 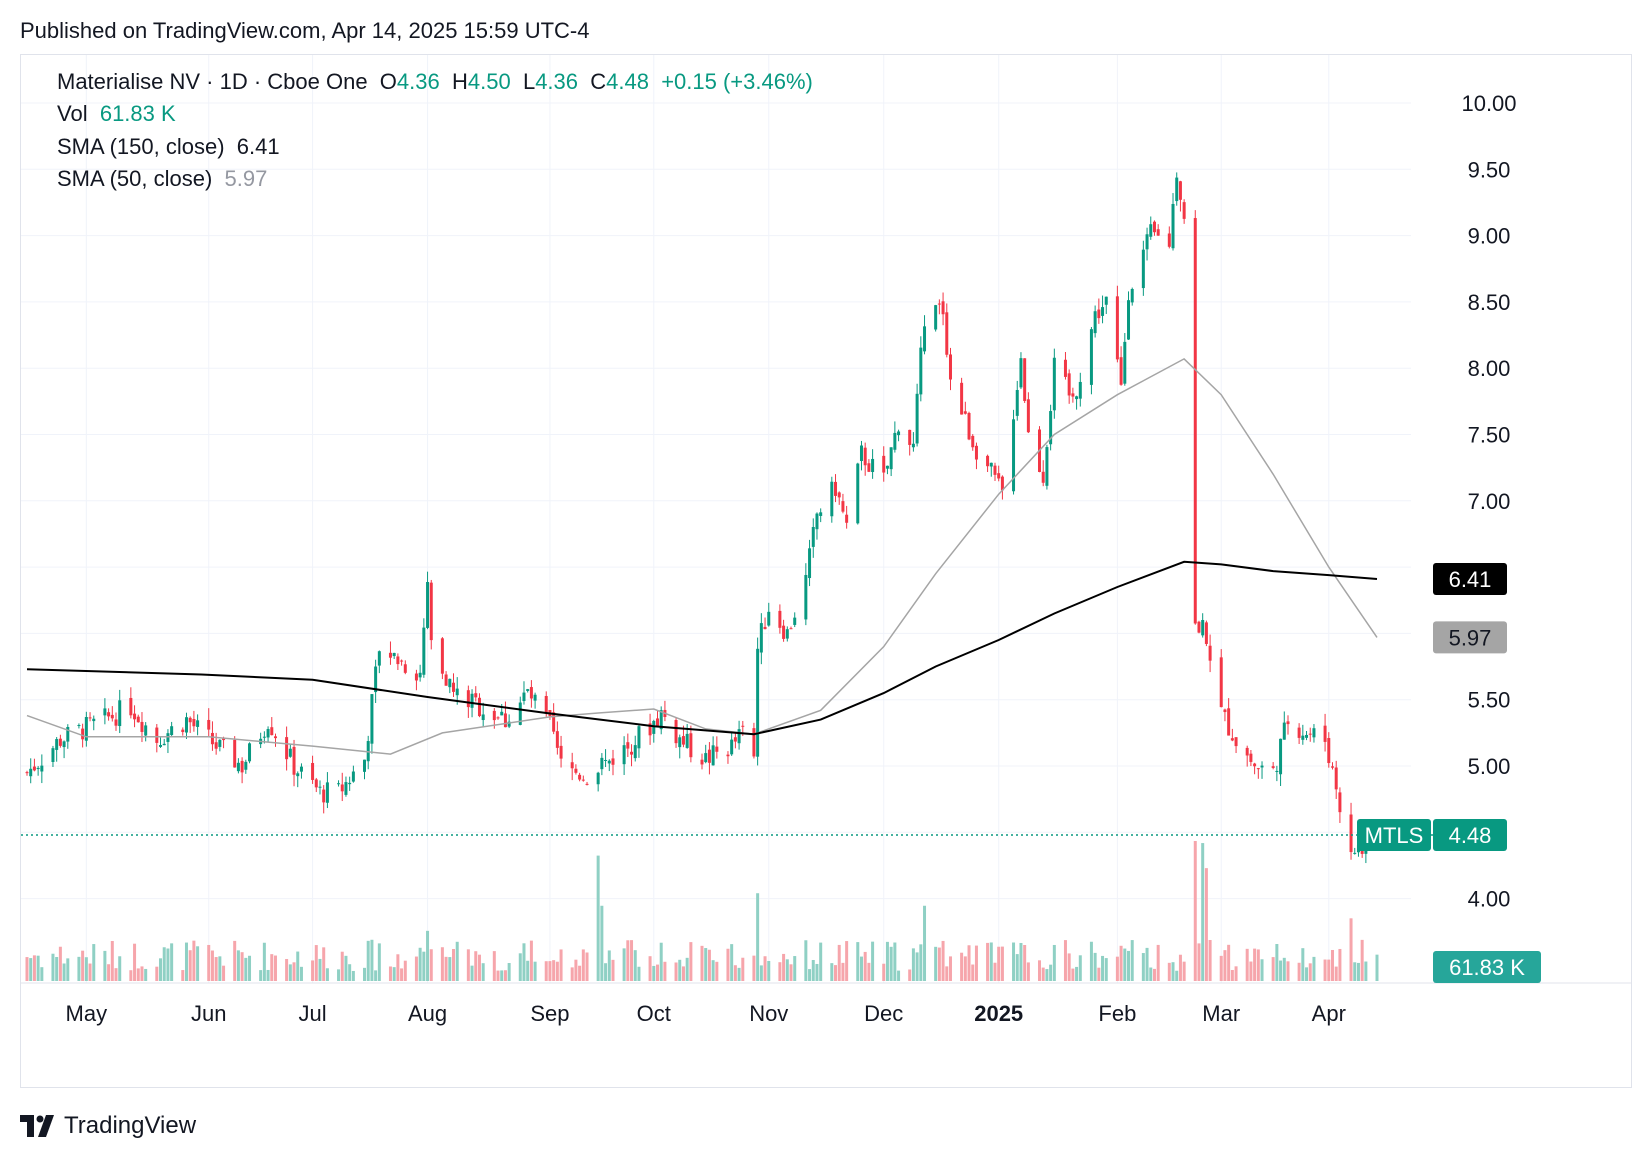 What do you see at coordinates (168, 147) in the screenshot?
I see `legend-sma150: SMA (150, close) 6.41` at bounding box center [168, 147].